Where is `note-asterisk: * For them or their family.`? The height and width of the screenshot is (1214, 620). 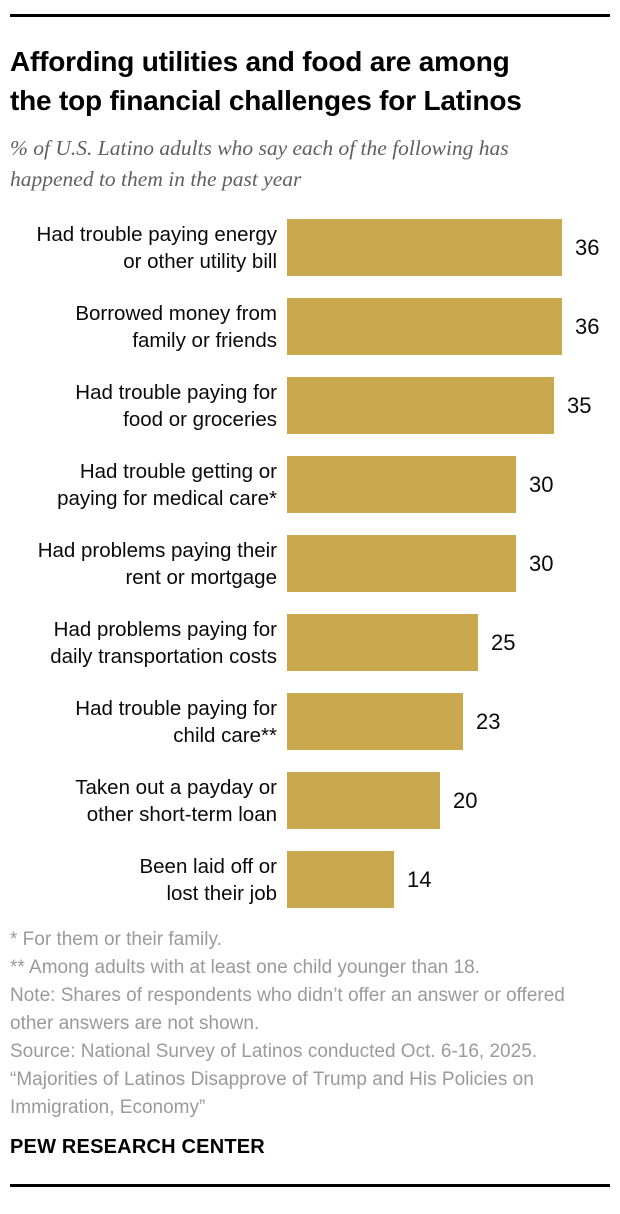 note-asterisk: * For them or their family. is located at coordinates (116, 939).